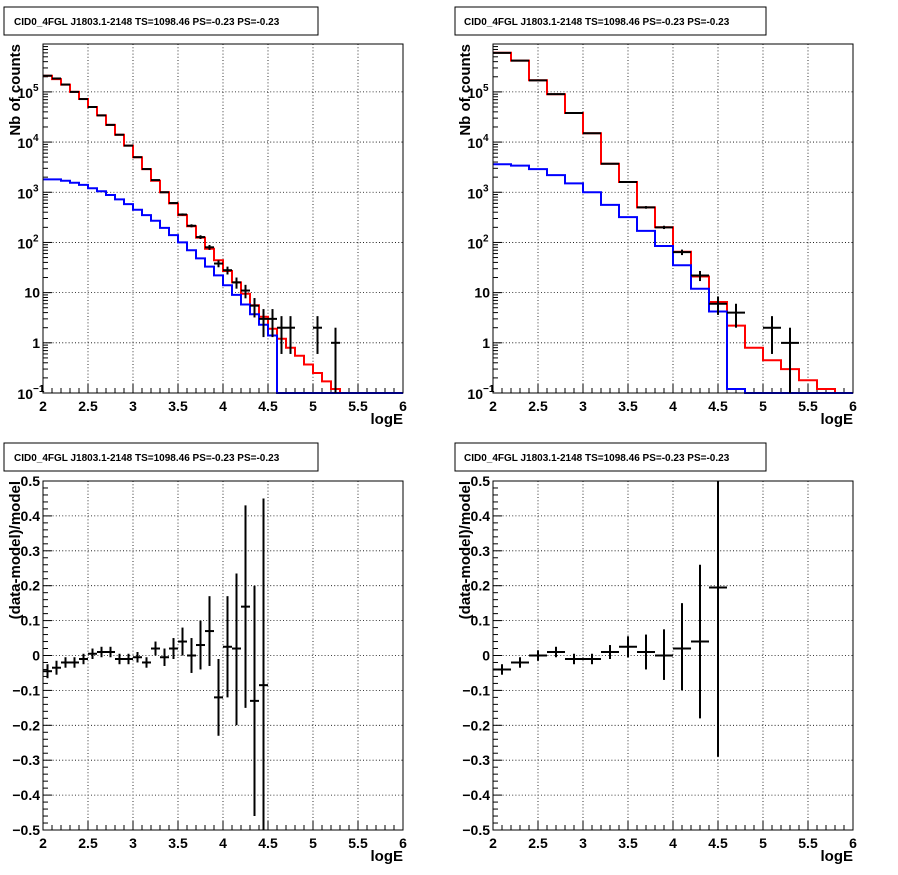 The image size is (898, 875). I want to click on x-tick-label: 4.5, so click(268, 843).